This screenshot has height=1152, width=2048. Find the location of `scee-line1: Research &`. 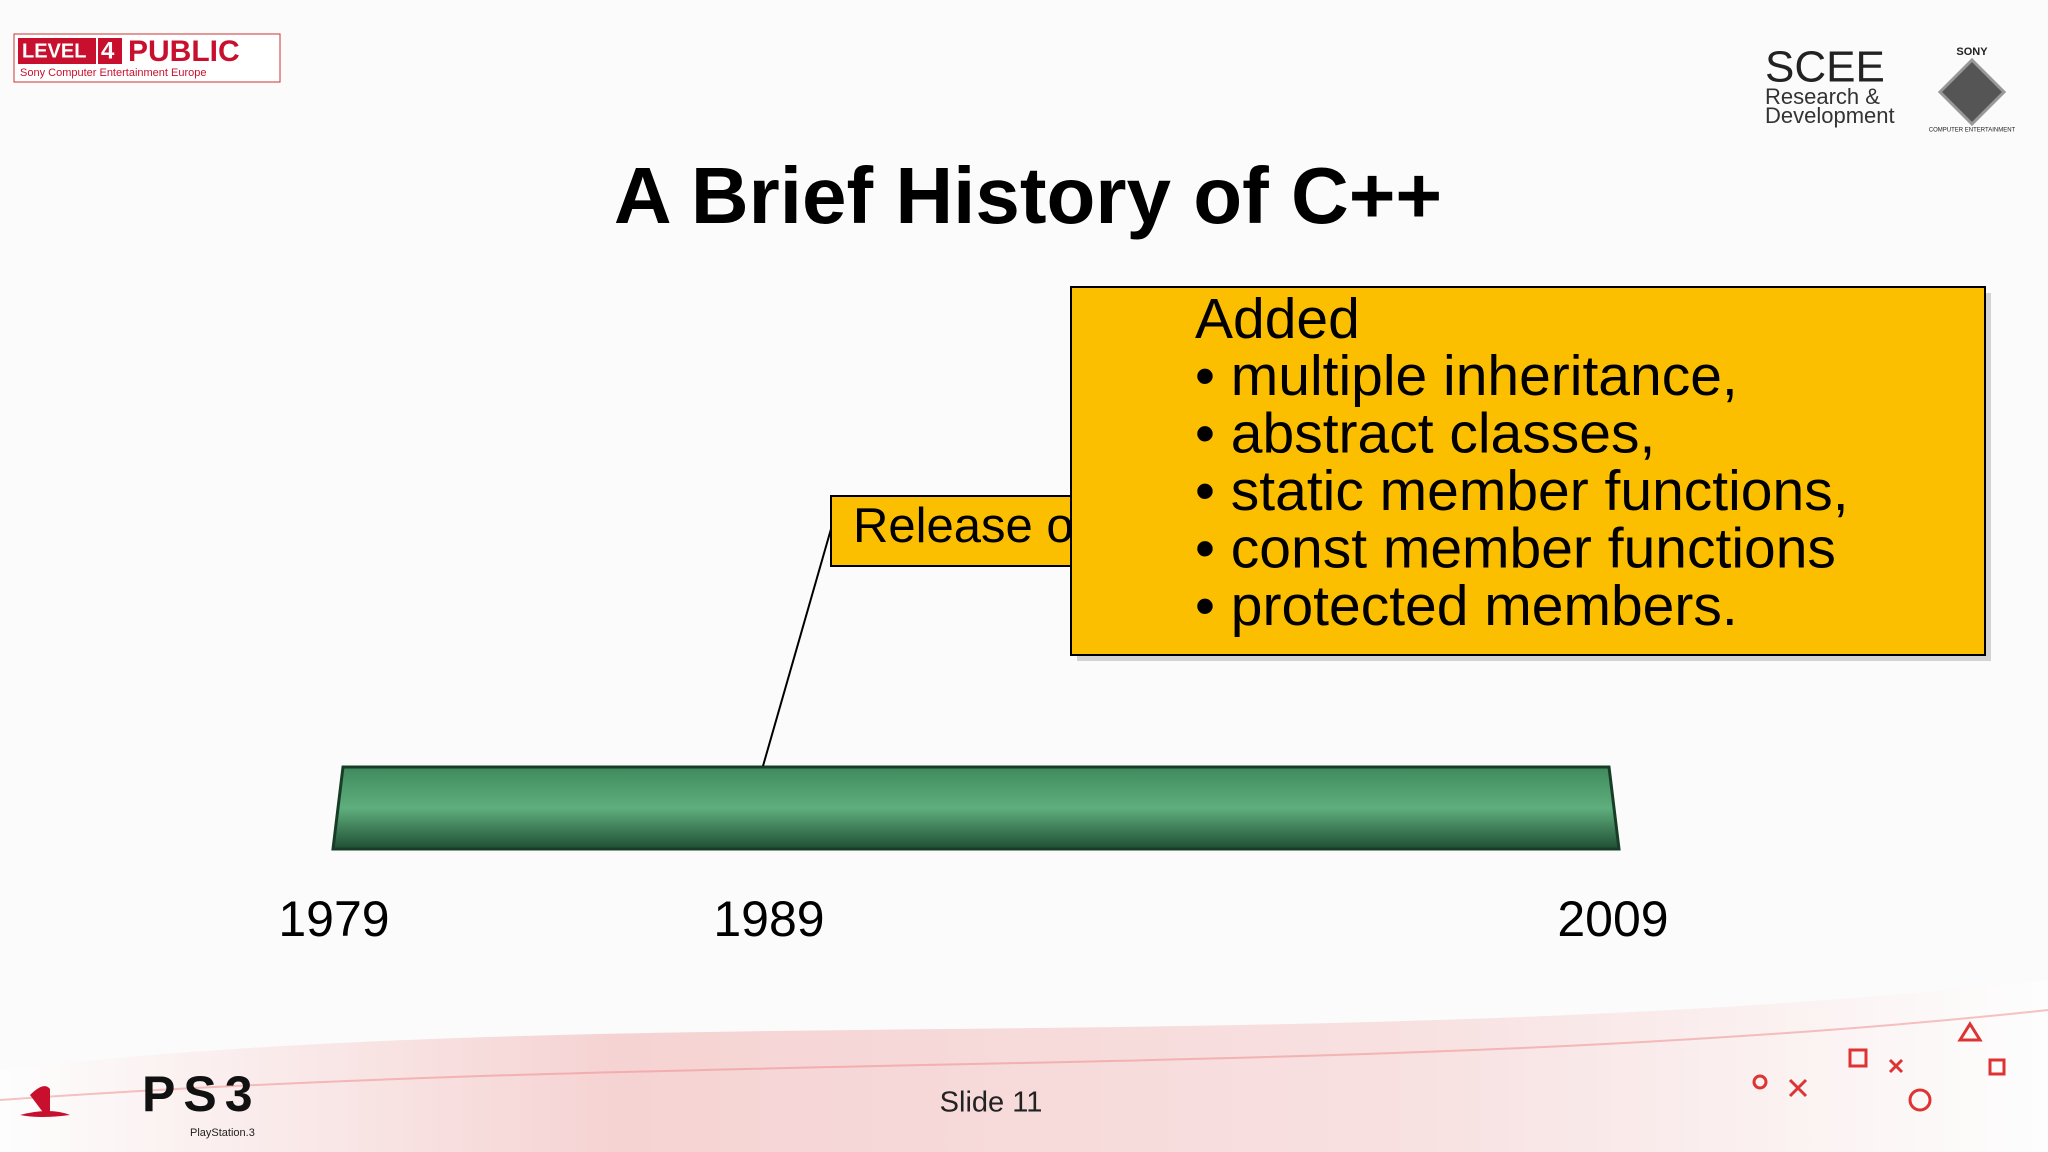

scee-line1: Research & is located at coordinates (1822, 96).